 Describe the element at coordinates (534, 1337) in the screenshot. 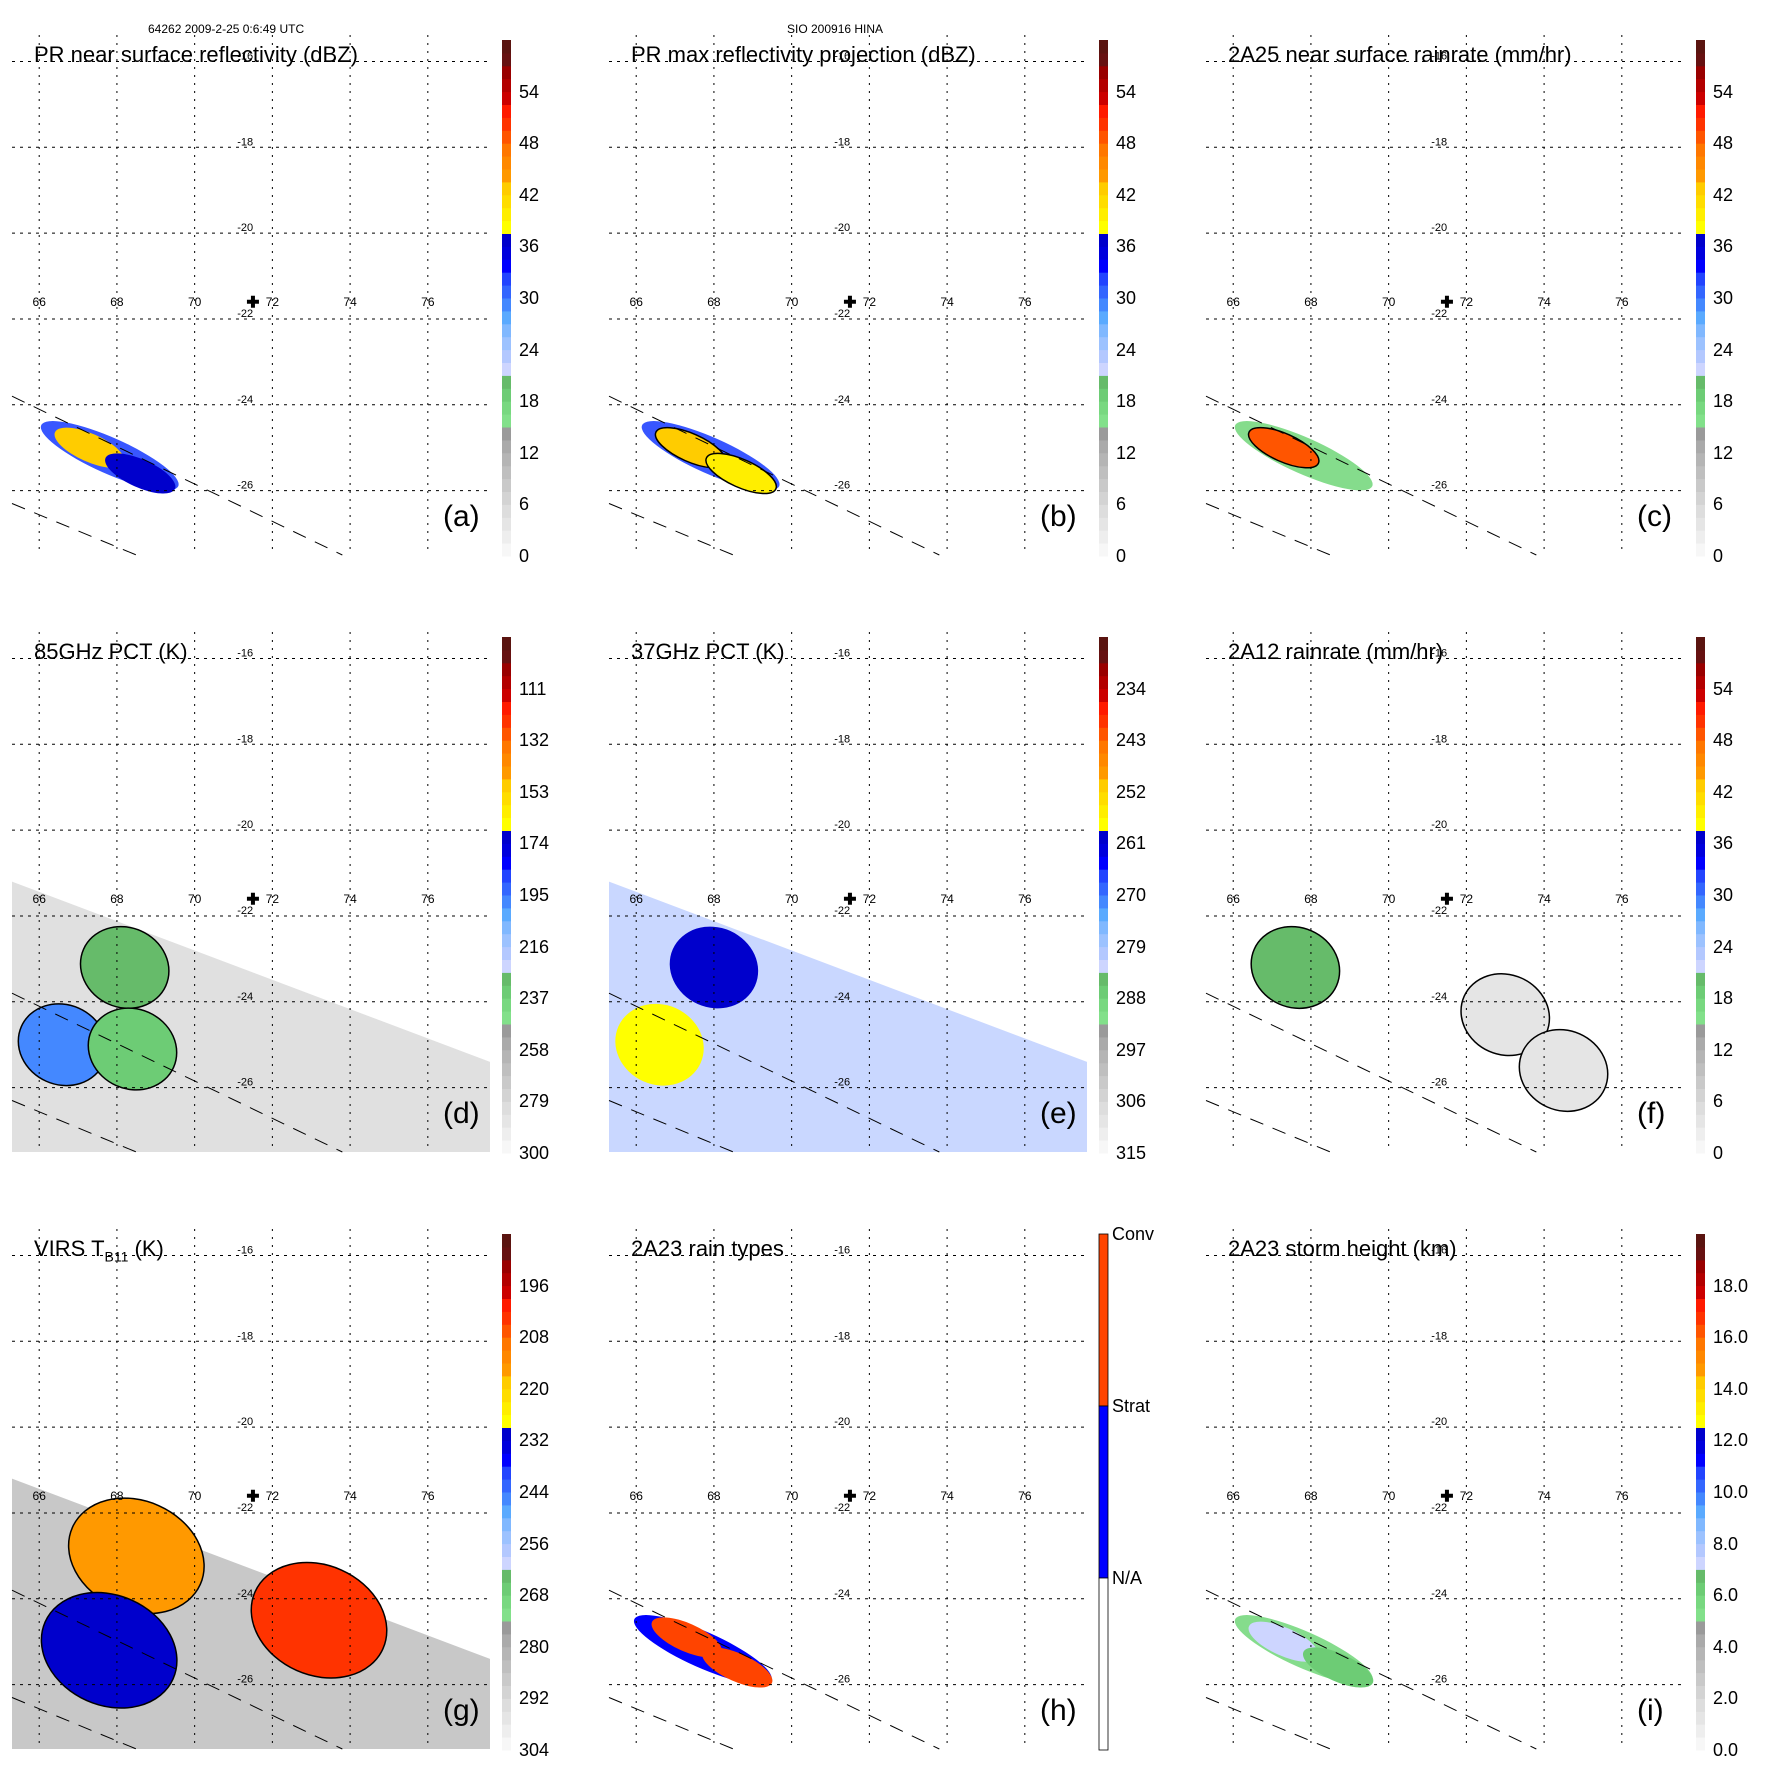

I see `colorbar-tick-label: 208` at that location.